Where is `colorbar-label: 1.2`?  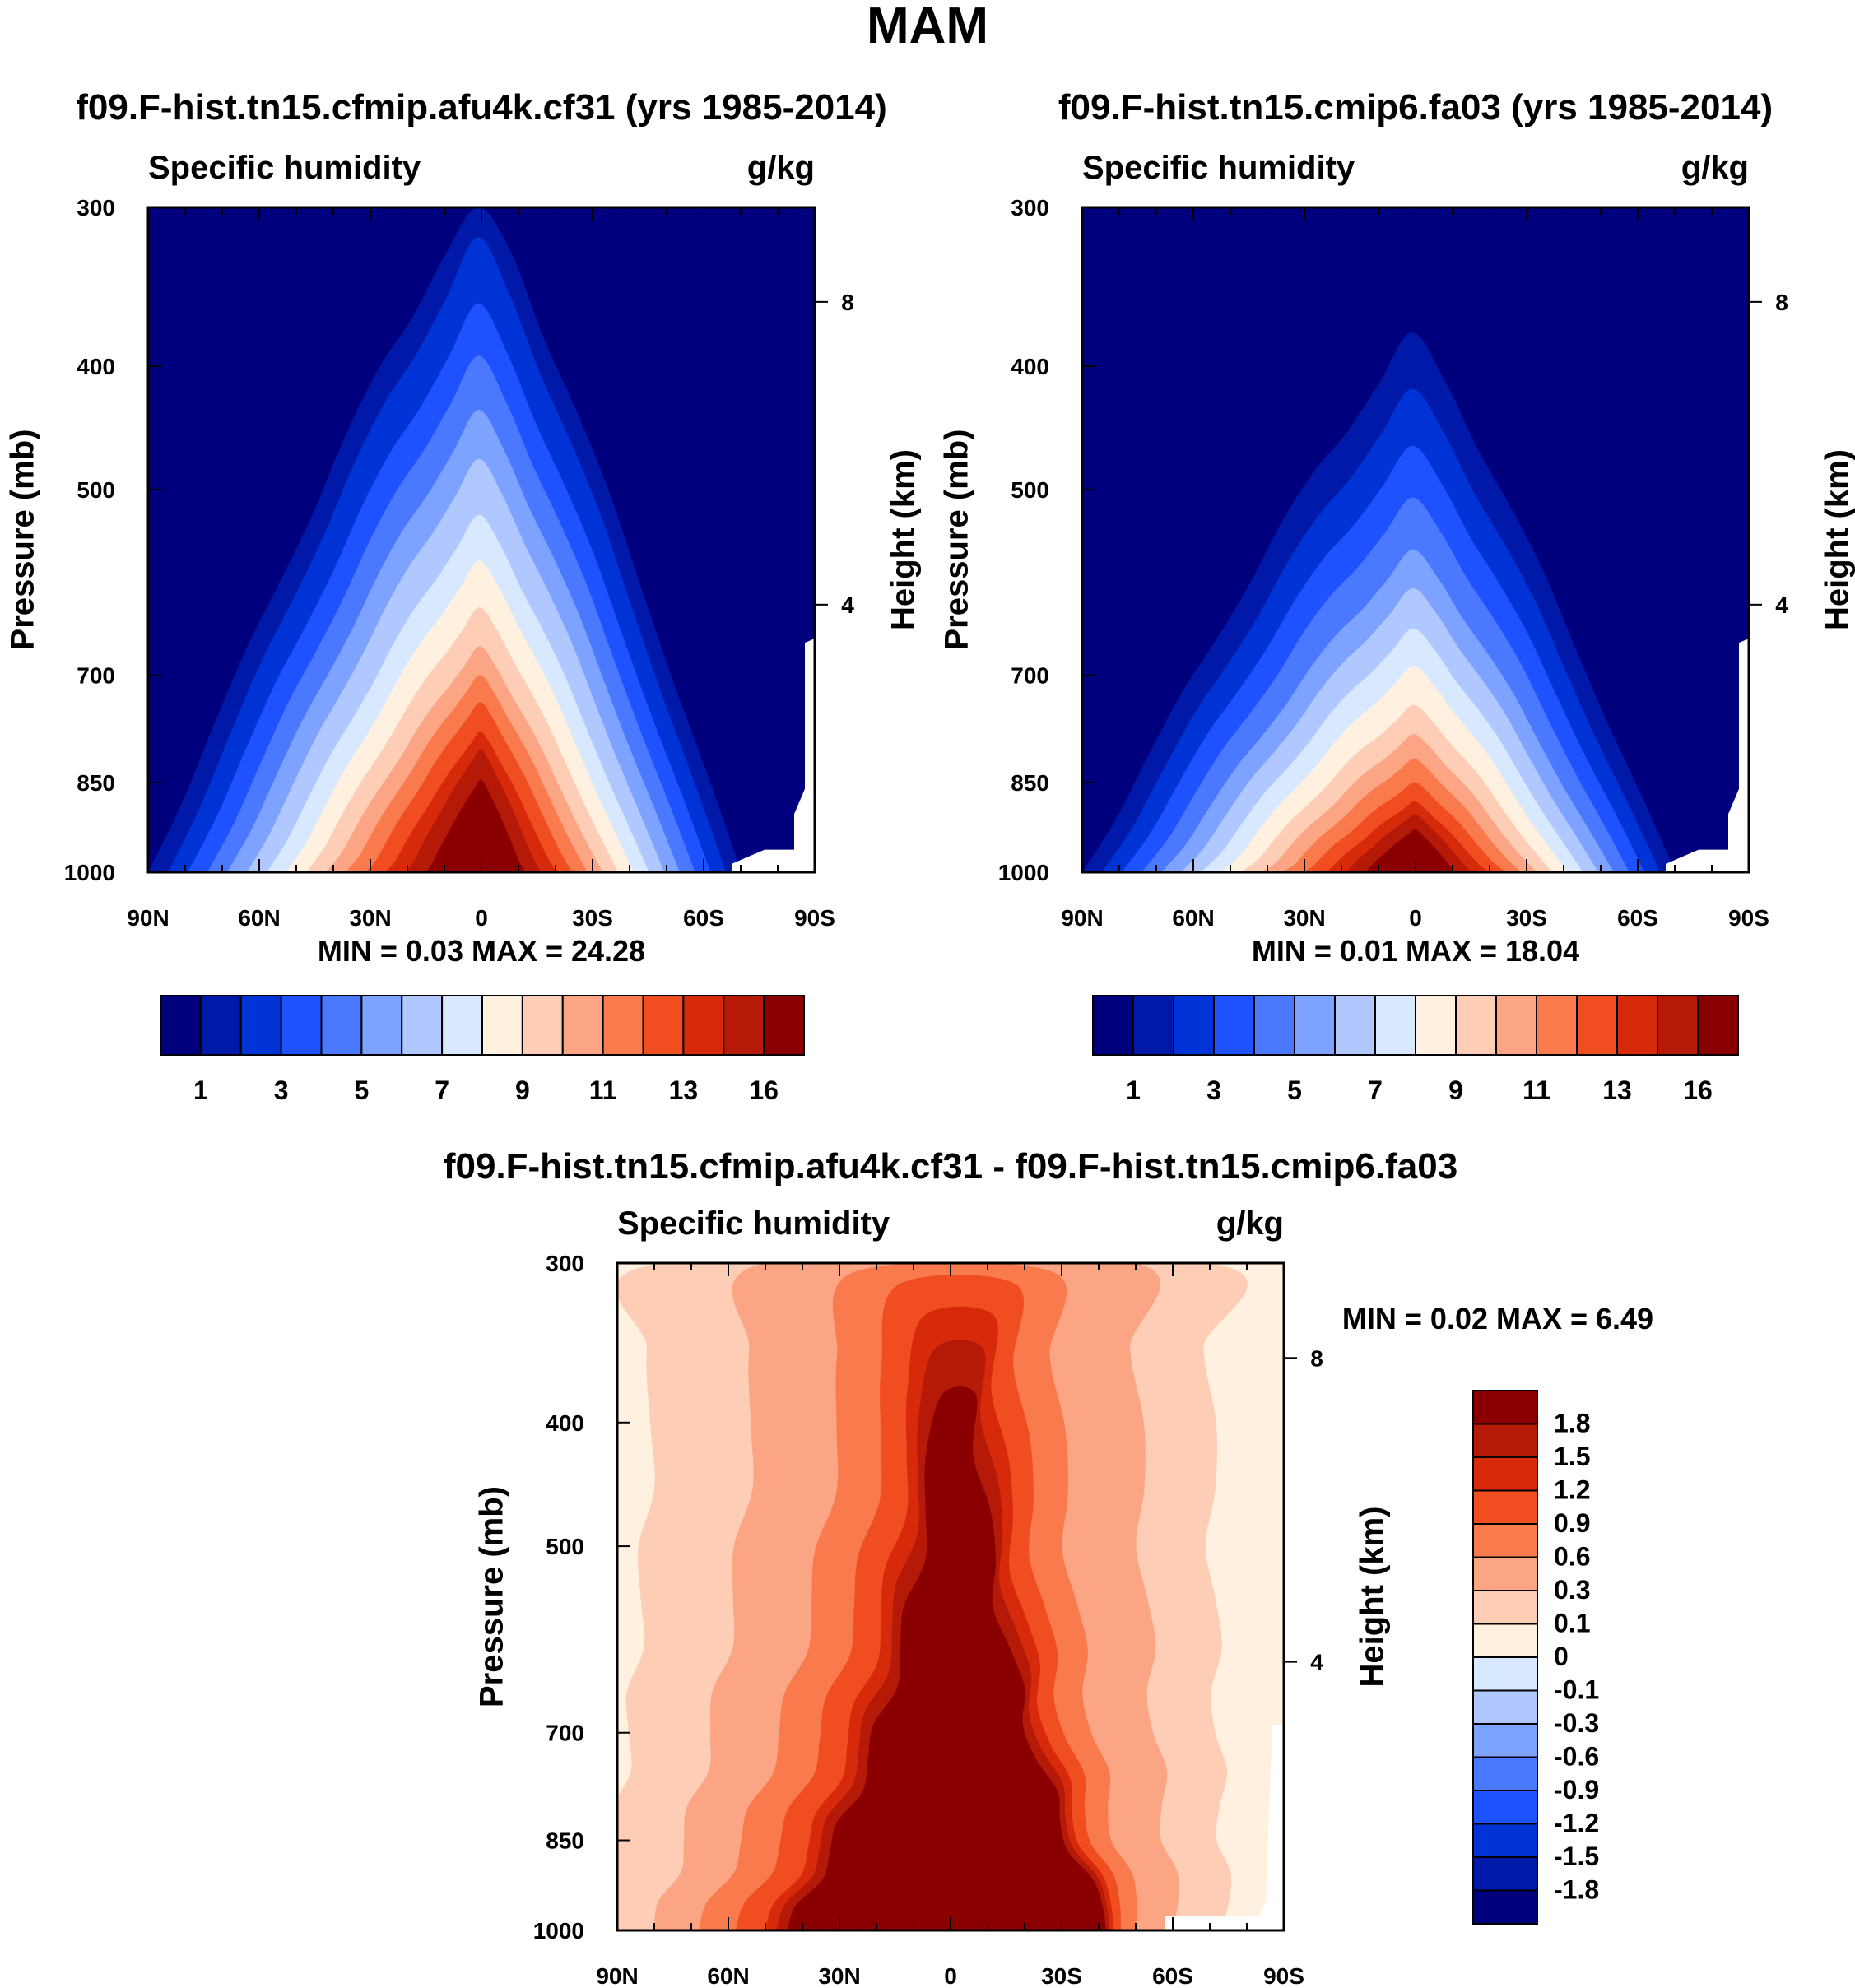
colorbar-label: 1.2 is located at coordinates (1572, 1490).